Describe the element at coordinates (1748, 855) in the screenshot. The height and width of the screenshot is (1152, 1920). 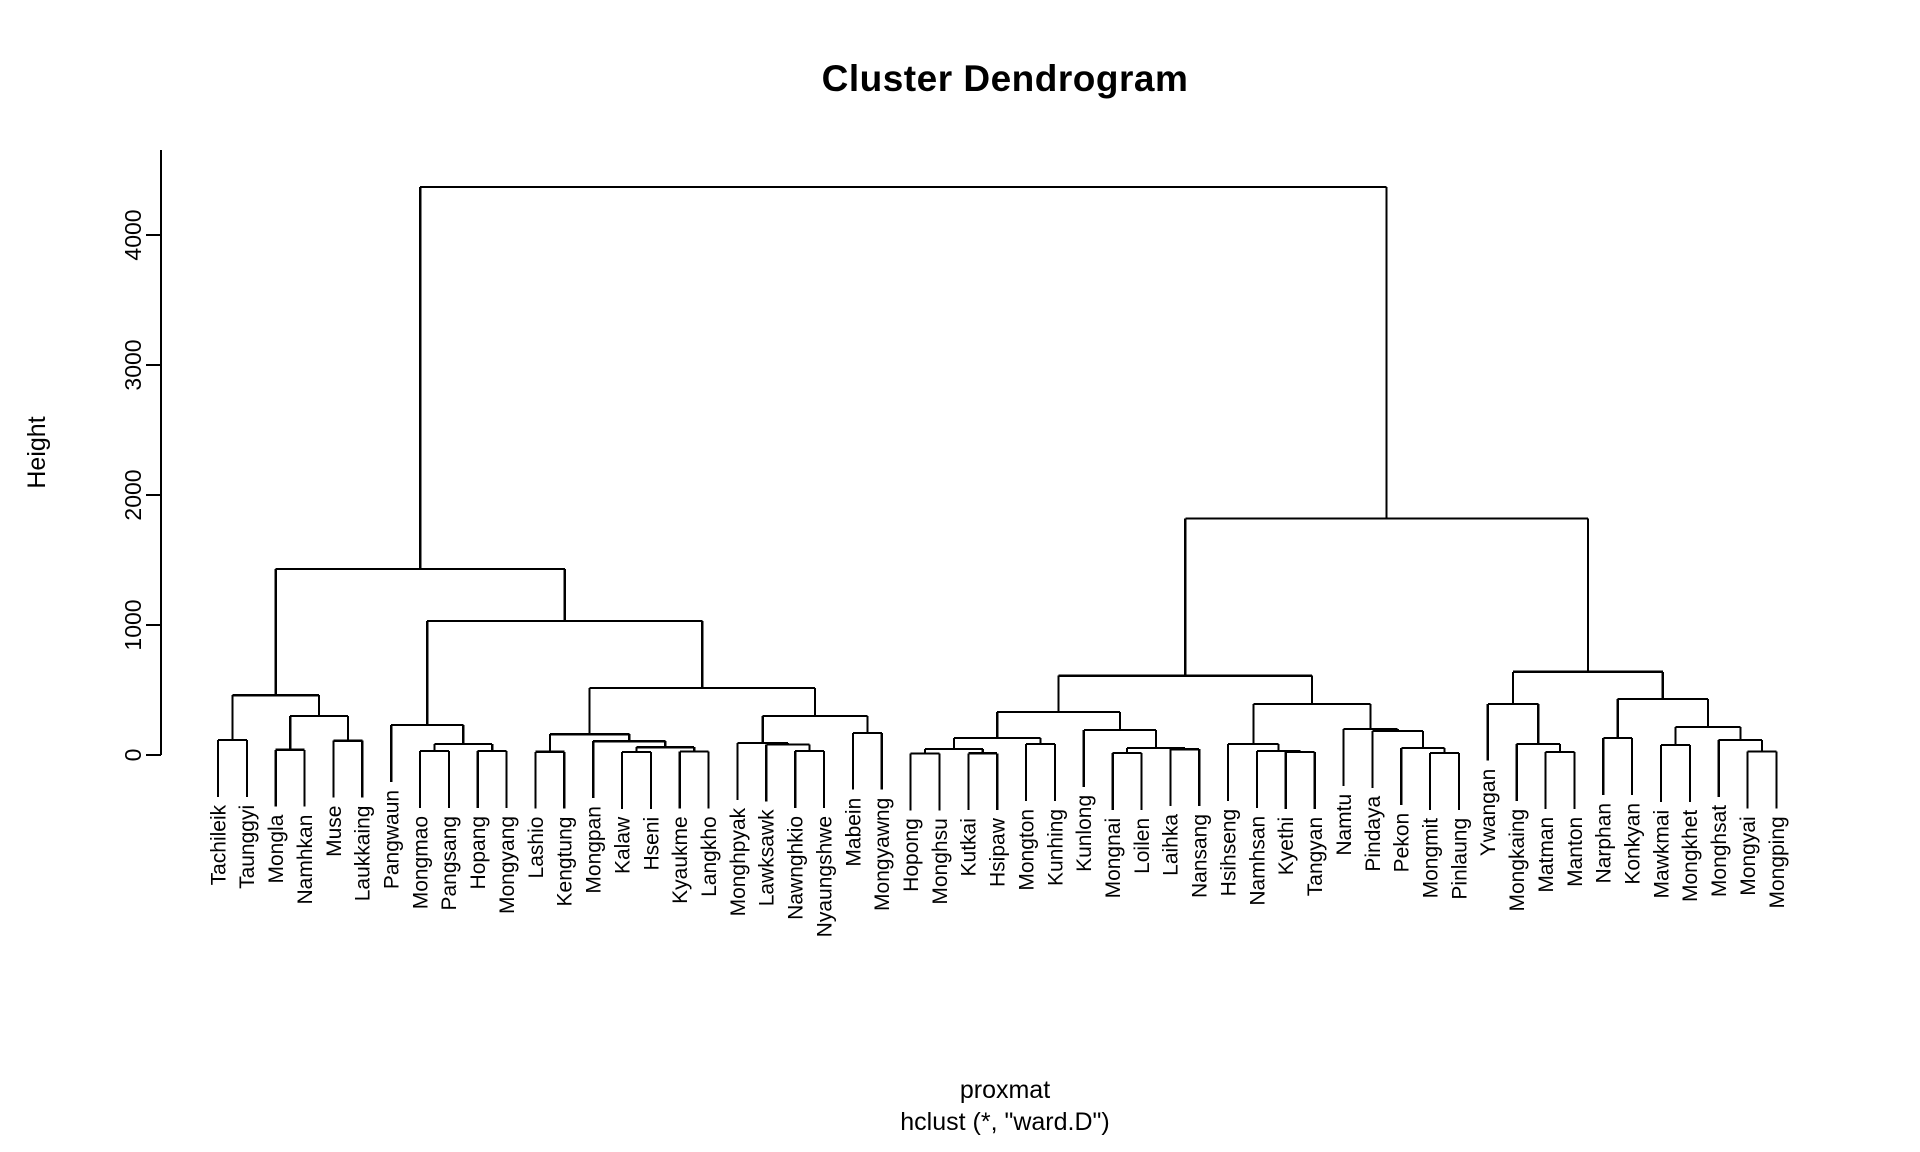
I see `leaf-label: Mongyai` at that location.